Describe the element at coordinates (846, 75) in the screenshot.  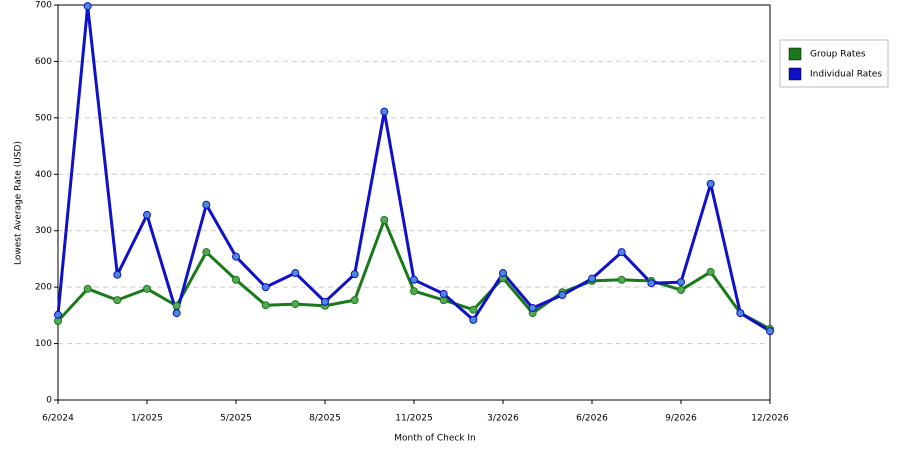
I see `legend-label: Individual Rates` at that location.